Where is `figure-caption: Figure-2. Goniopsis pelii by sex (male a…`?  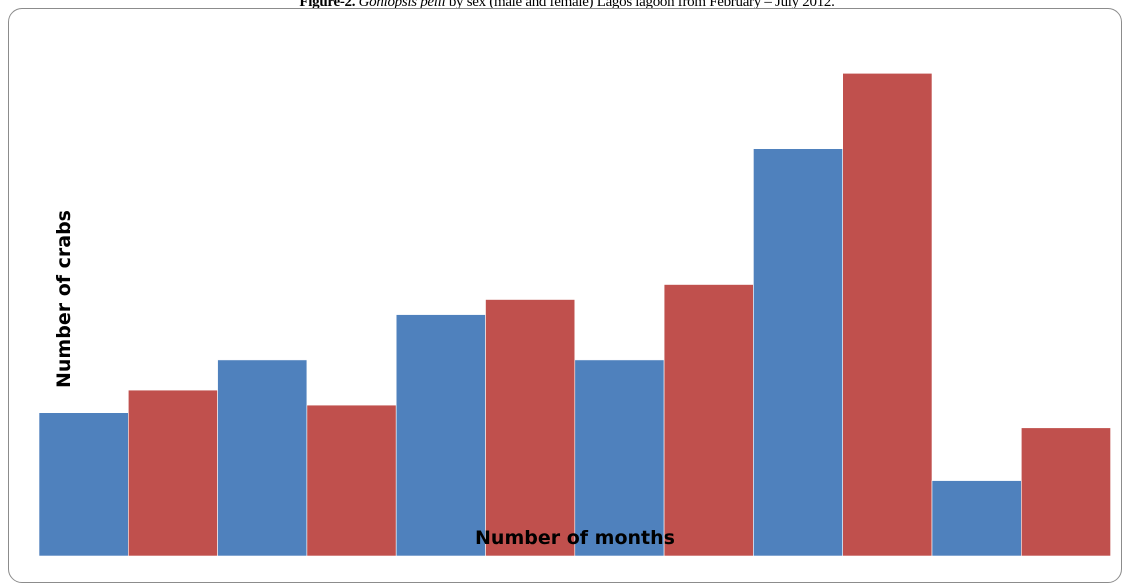
figure-caption: Figure-2. Goniopsis pelii by sex (male a… is located at coordinates (567, 5).